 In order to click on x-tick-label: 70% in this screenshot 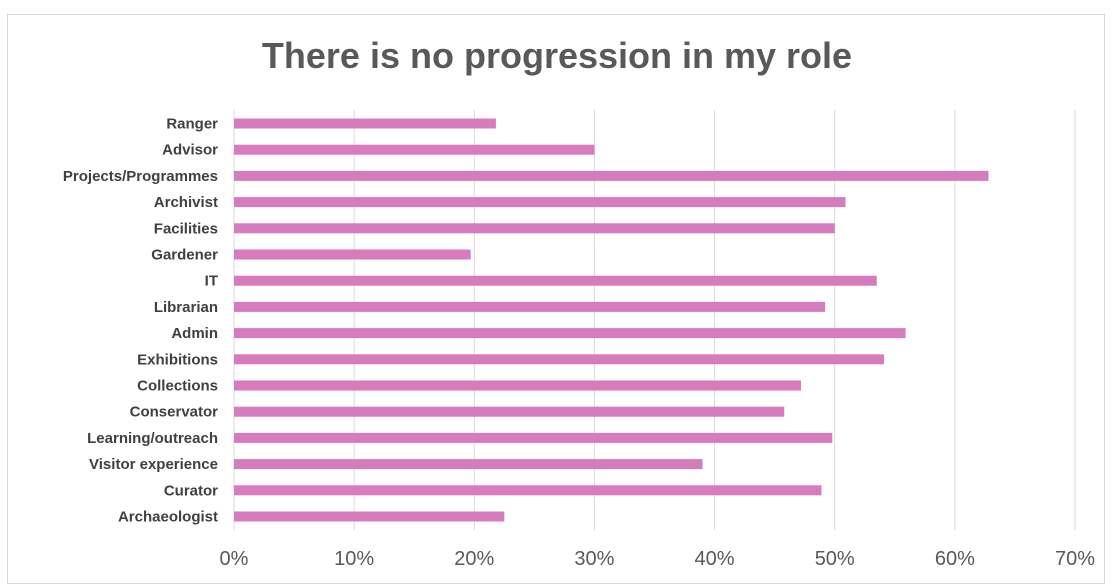, I will do `click(1075, 559)`.